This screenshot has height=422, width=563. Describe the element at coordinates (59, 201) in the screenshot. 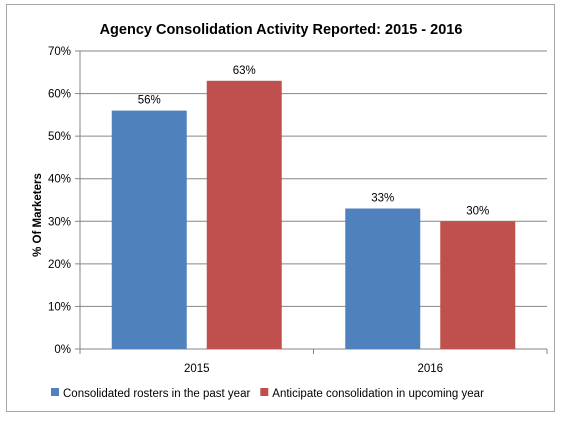

I see `y-axis-ticks: 0% 10% 20% 30% 40% 50% 60% 70%` at that location.